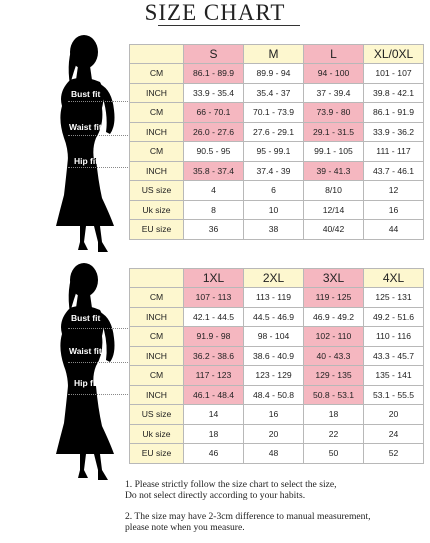 This screenshot has height=543, width=430. Describe the element at coordinates (333, 131) in the screenshot. I see `table-cell: 29.1 - 31.5` at that location.